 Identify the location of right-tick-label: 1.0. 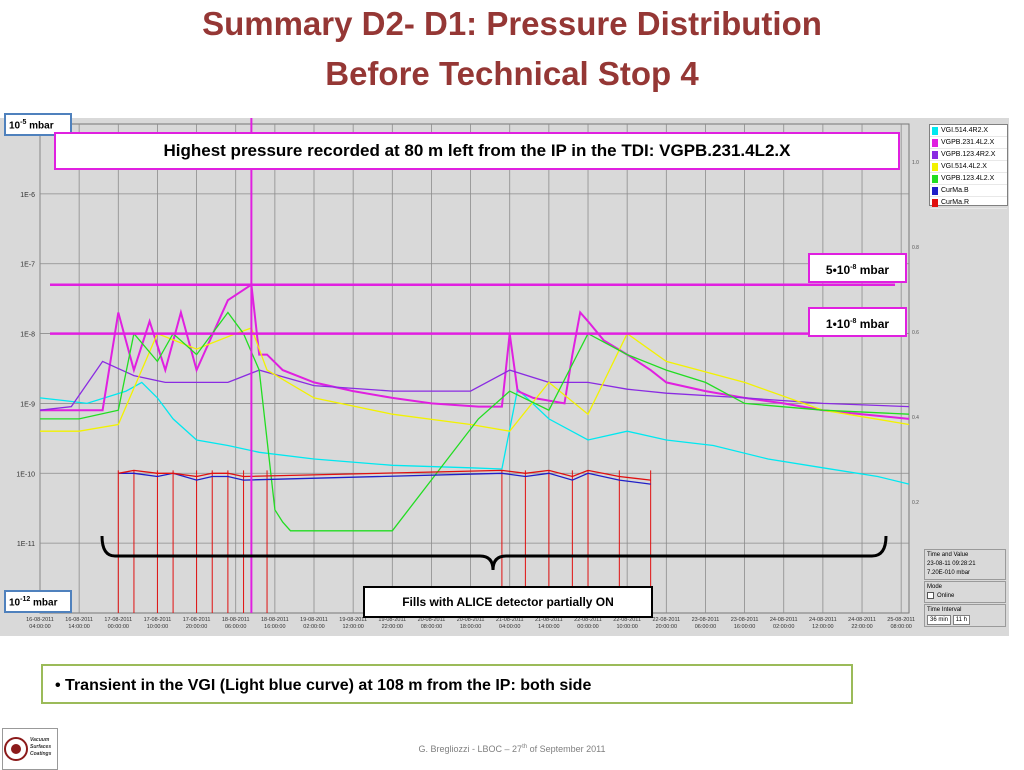
(915, 163).